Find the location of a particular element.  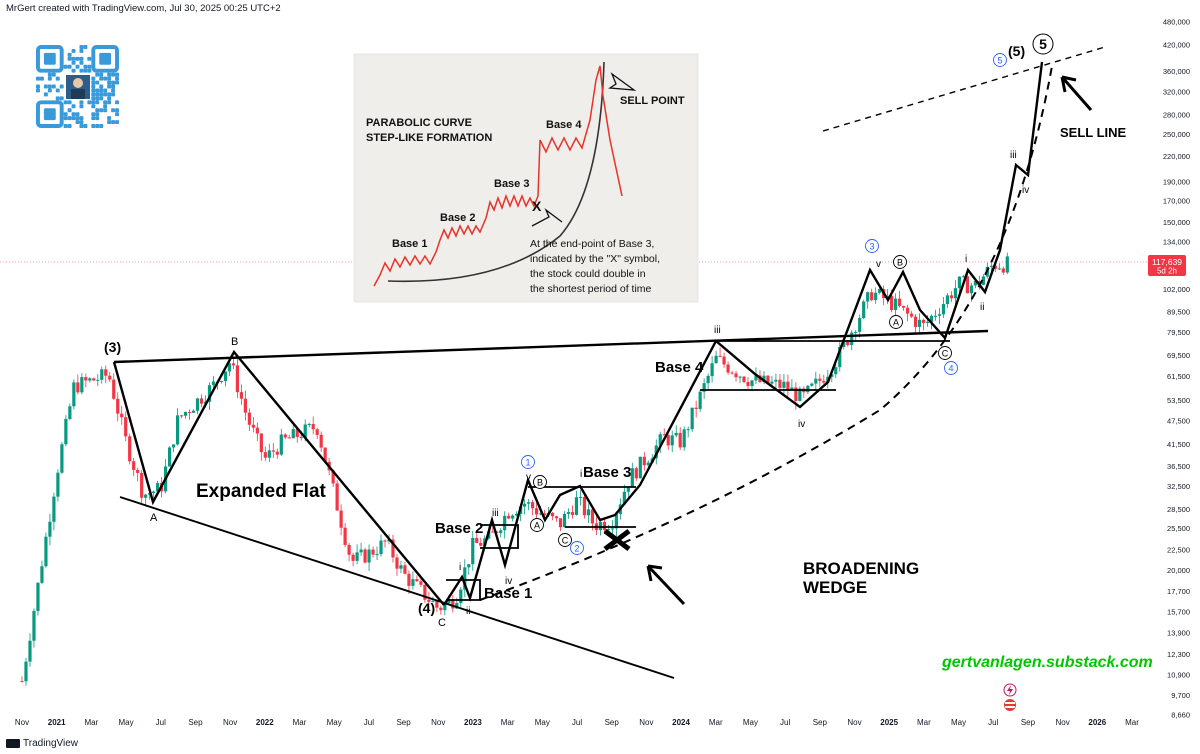

broadening-arrow is located at coordinates (666, 585).